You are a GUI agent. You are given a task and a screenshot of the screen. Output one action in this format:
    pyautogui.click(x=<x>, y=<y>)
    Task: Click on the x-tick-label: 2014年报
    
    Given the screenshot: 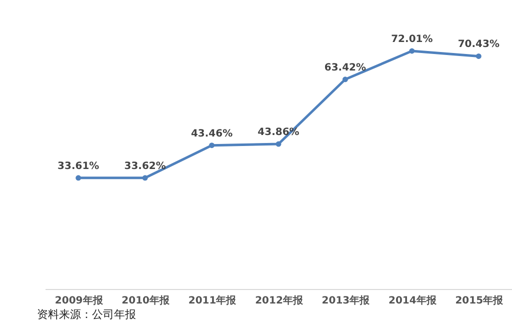 What is the action you would take?
    pyautogui.click(x=413, y=300)
    